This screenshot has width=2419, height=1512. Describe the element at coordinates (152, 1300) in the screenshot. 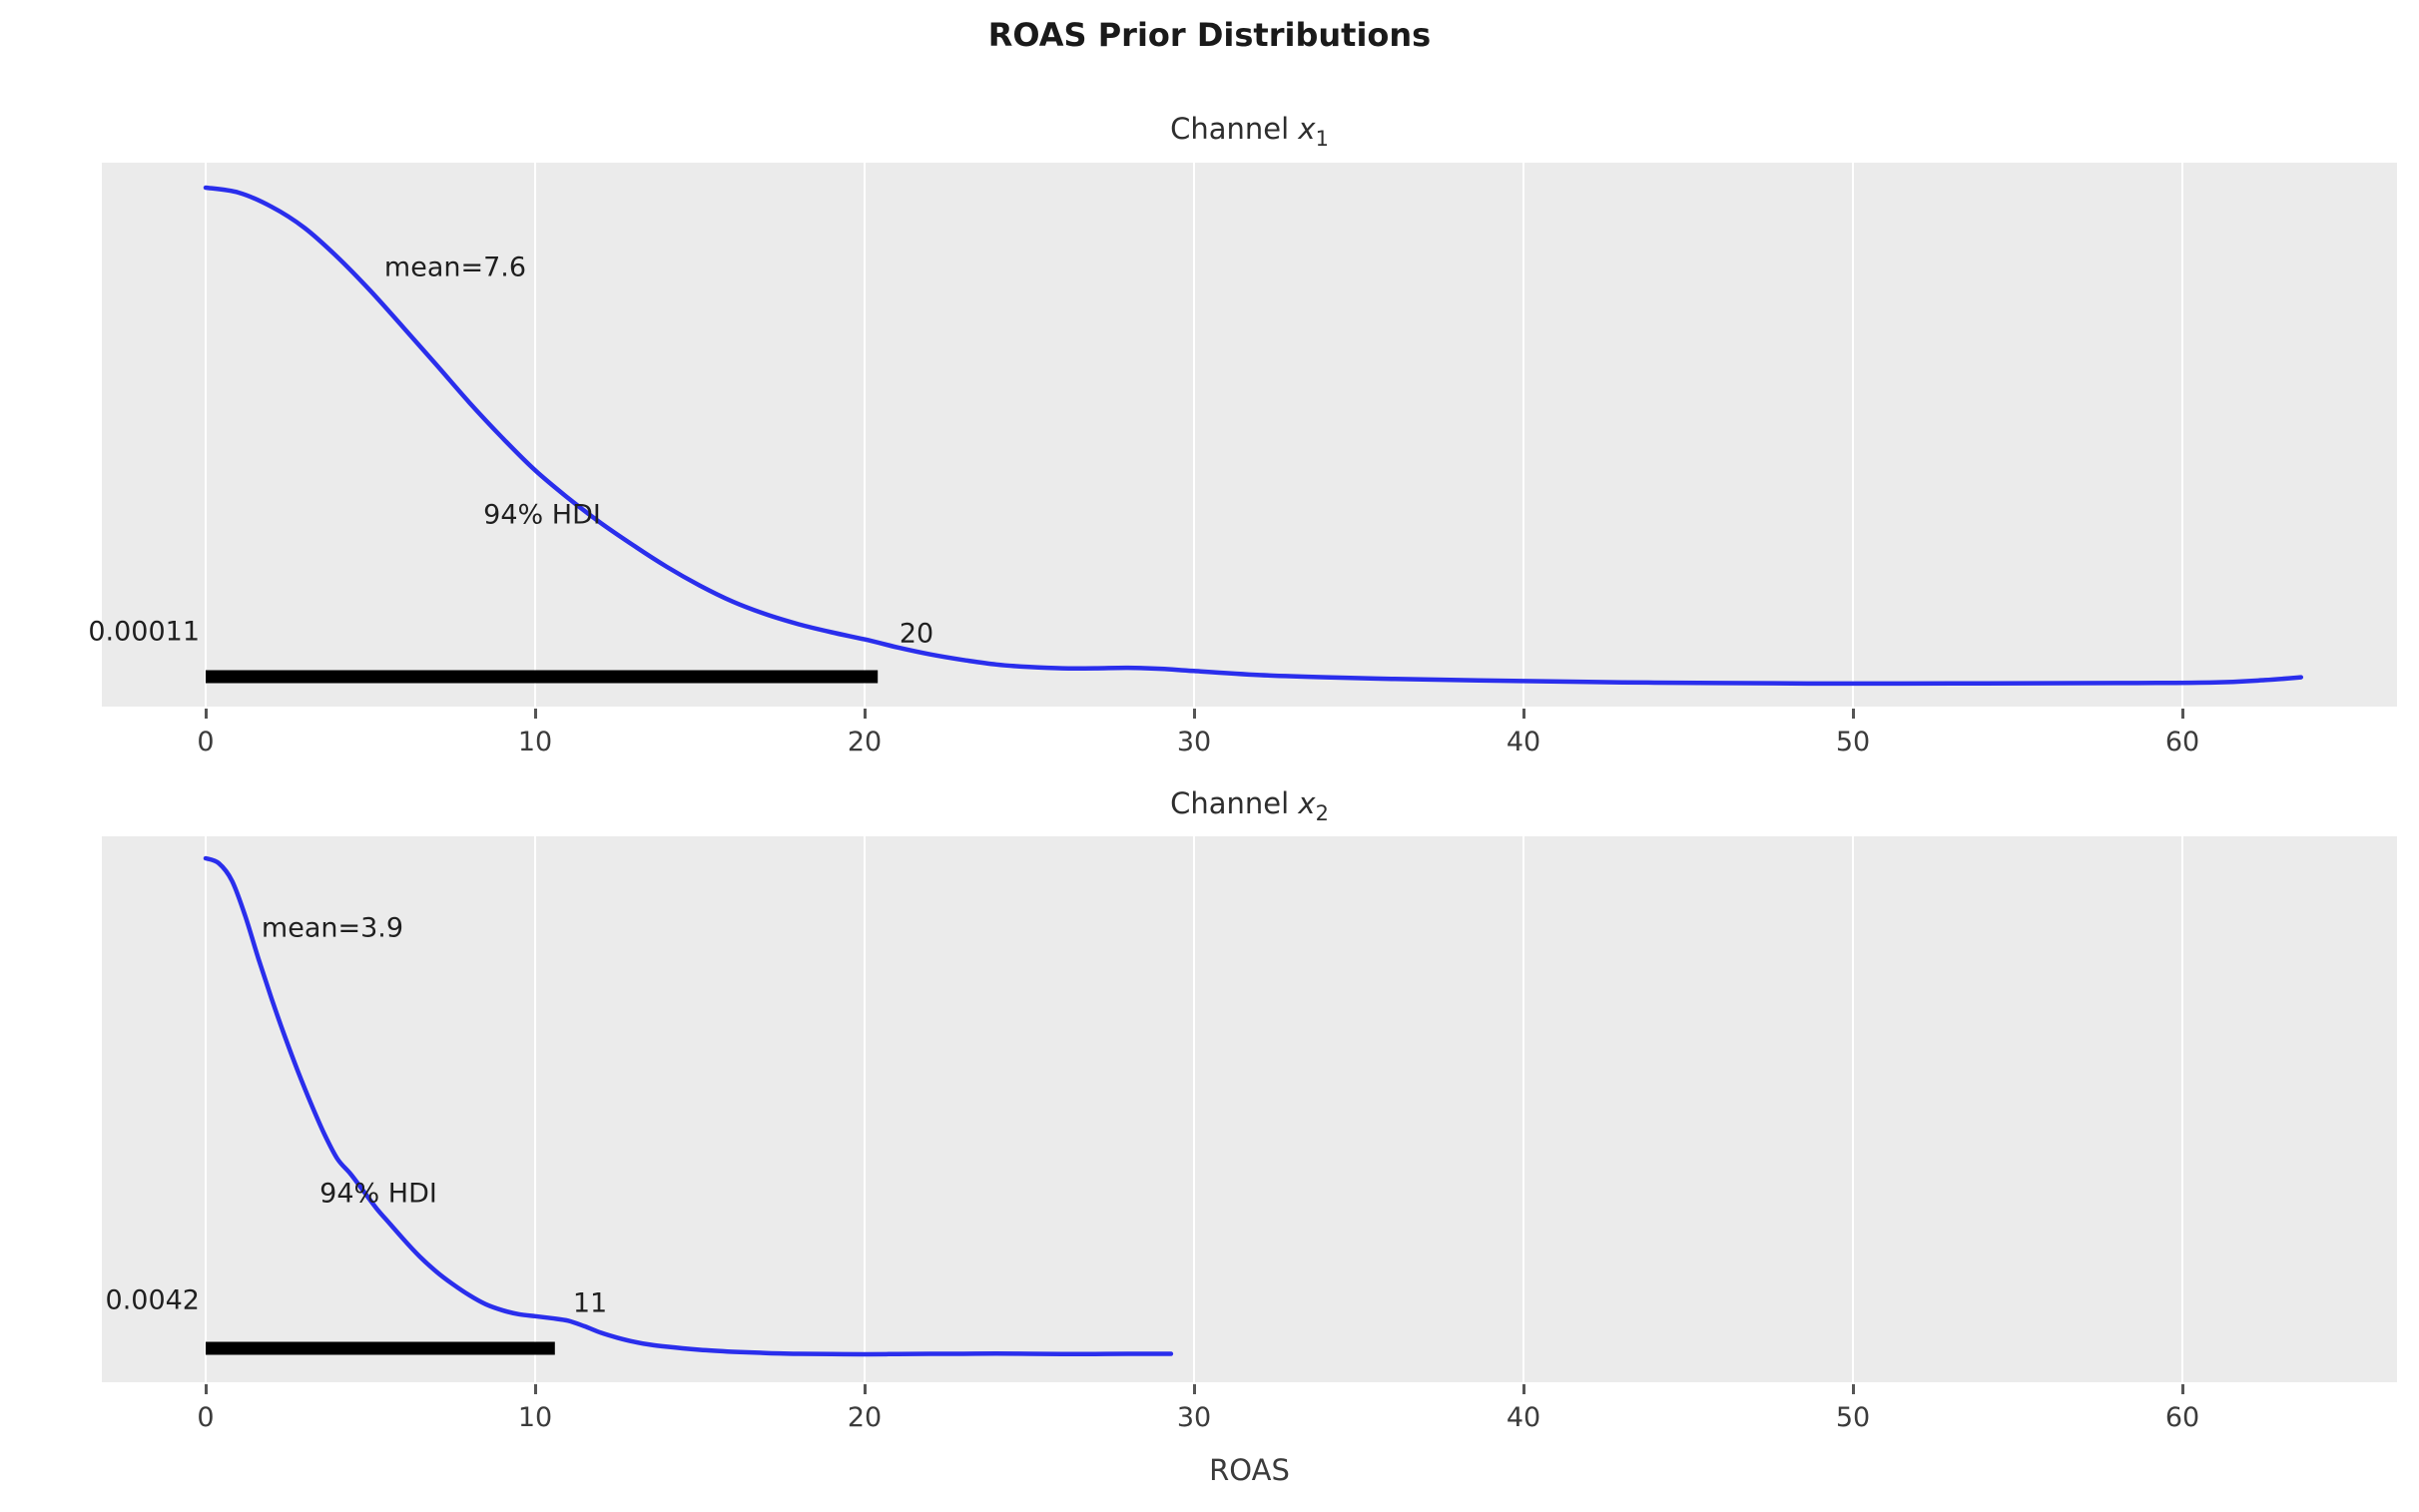

I see `subplot2-hdi-lower-value: 0.0042` at that location.